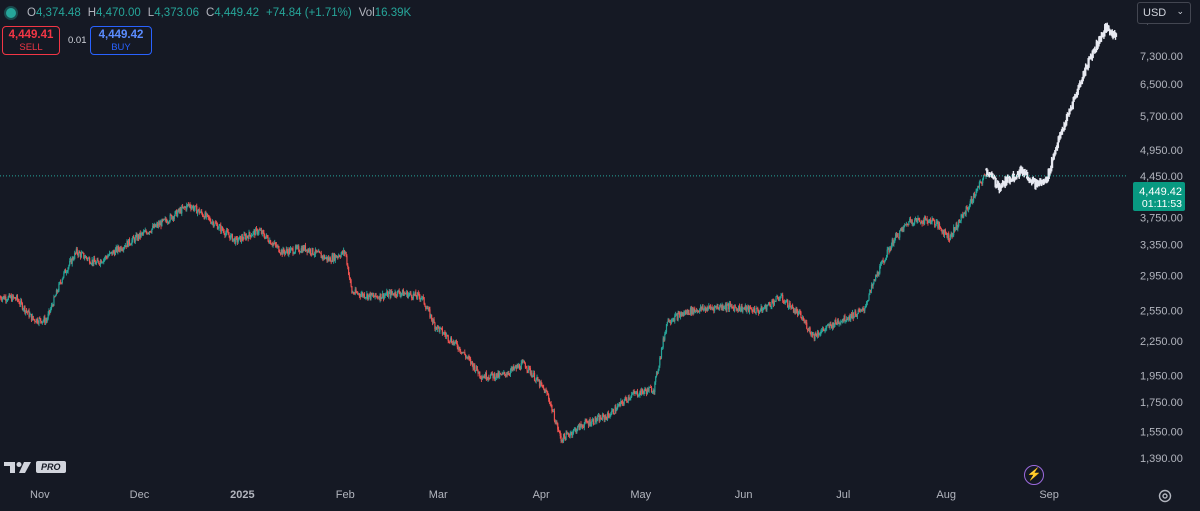 The width and height of the screenshot is (1200, 511). Describe the element at coordinates (1165, 496) in the screenshot. I see `gear-icon` at that location.